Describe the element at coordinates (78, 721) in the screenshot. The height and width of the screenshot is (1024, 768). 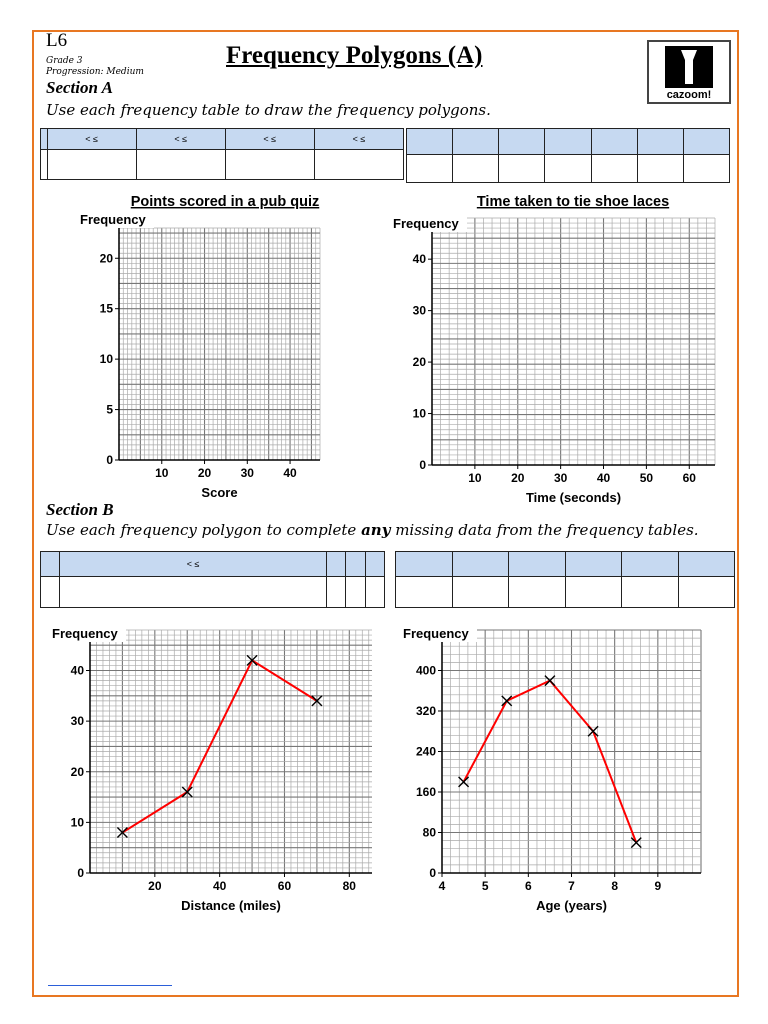
I see `y-tick-label: 30` at that location.